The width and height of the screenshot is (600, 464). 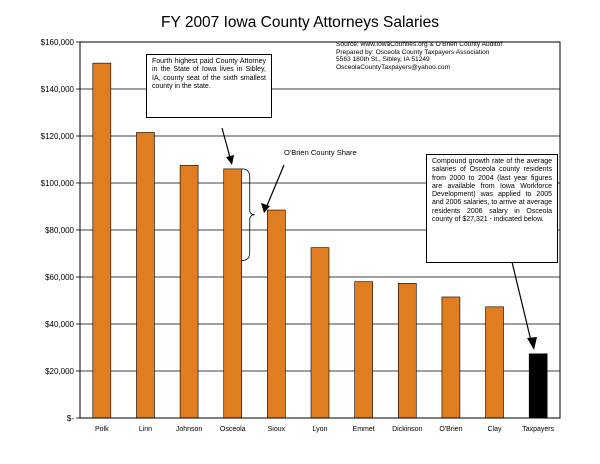 What do you see at coordinates (275, 186) in the screenshot?
I see `obrien-share-arrow` at bounding box center [275, 186].